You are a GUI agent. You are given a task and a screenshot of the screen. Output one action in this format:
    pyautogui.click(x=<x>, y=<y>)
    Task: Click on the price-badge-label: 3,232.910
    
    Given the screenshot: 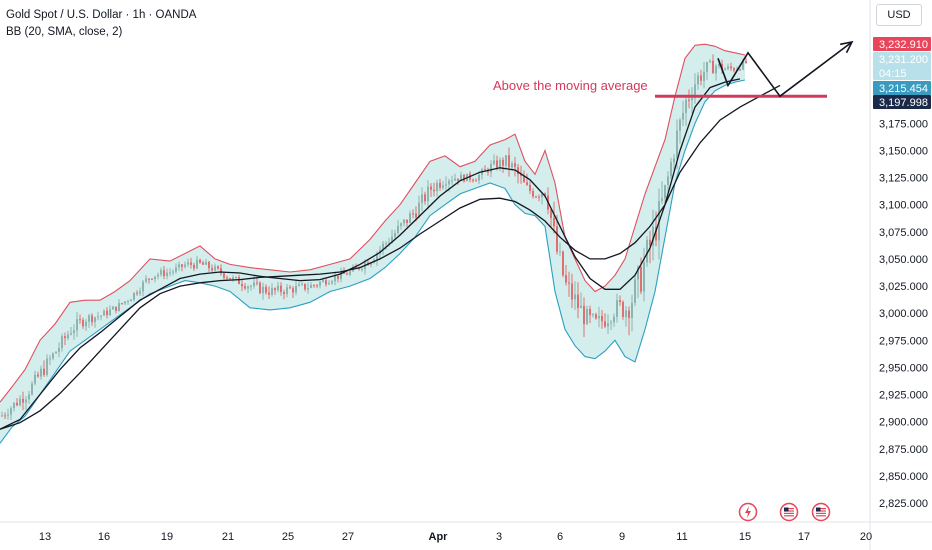 What is the action you would take?
    pyautogui.click(x=903, y=45)
    